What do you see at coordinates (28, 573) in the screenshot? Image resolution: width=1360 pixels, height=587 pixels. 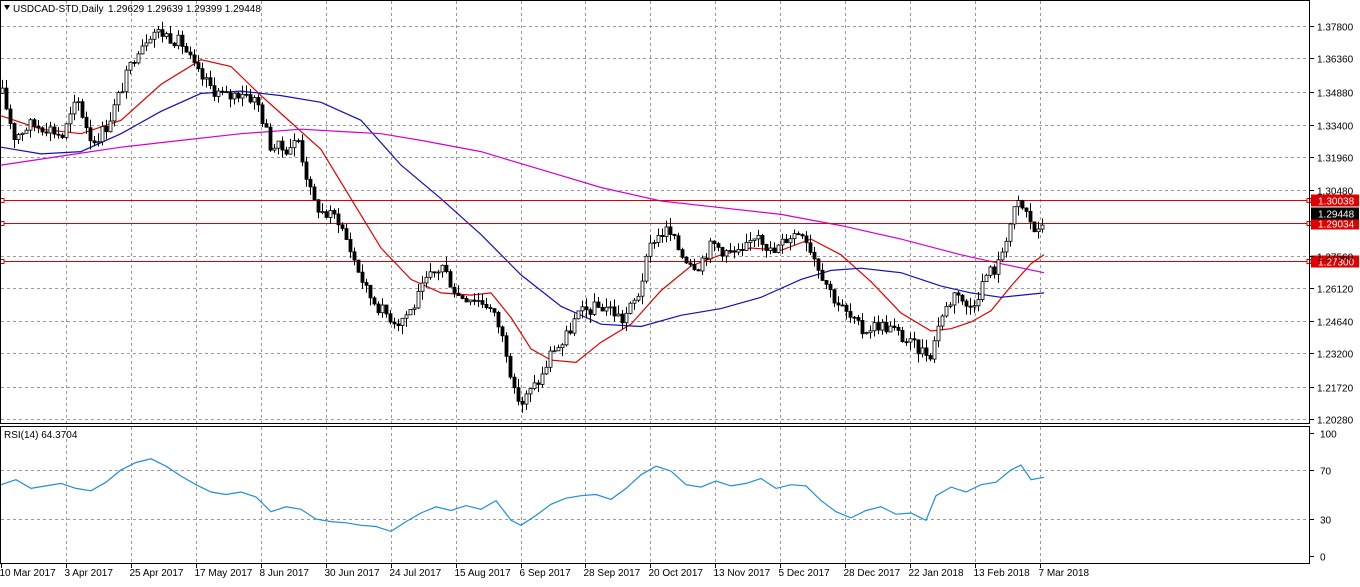 I see `date-tick-label: 10 Mar 2017` at bounding box center [28, 573].